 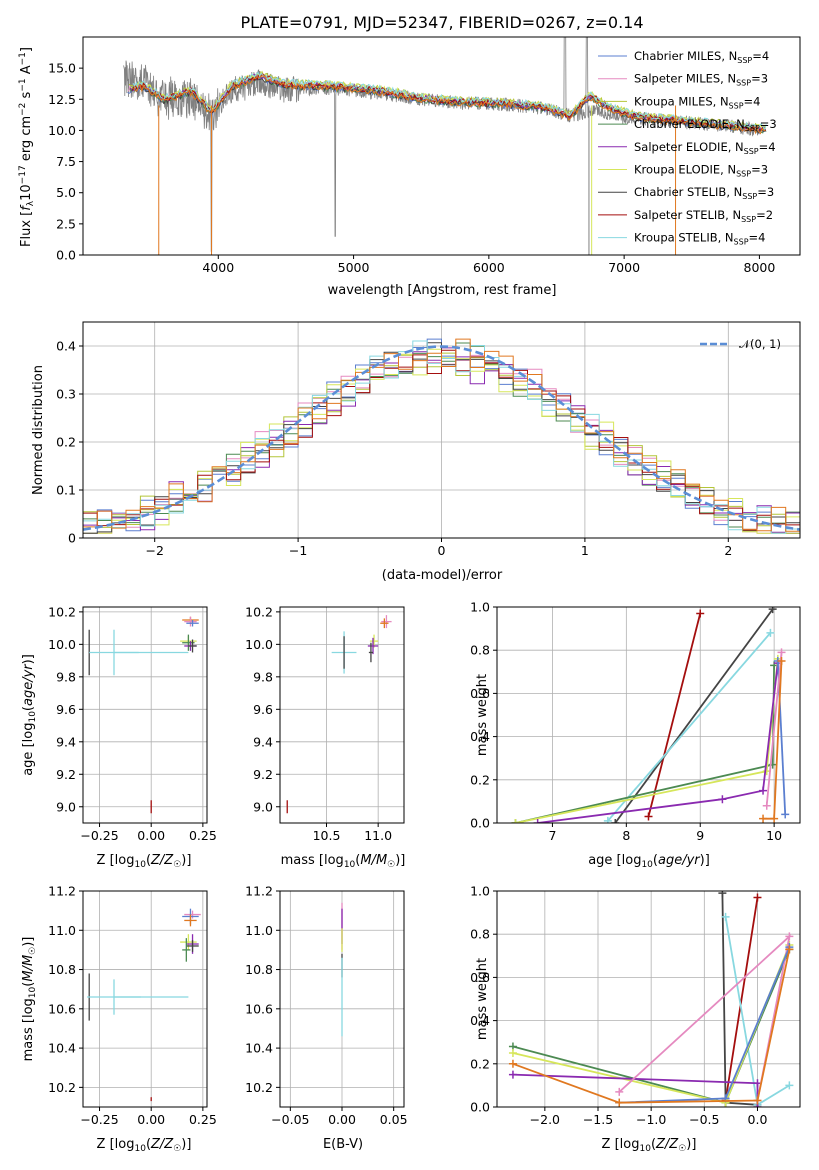 I want to click on mass-vs-z-ylabel: mass [log10(M/M☉)], so click(x=29, y=999).